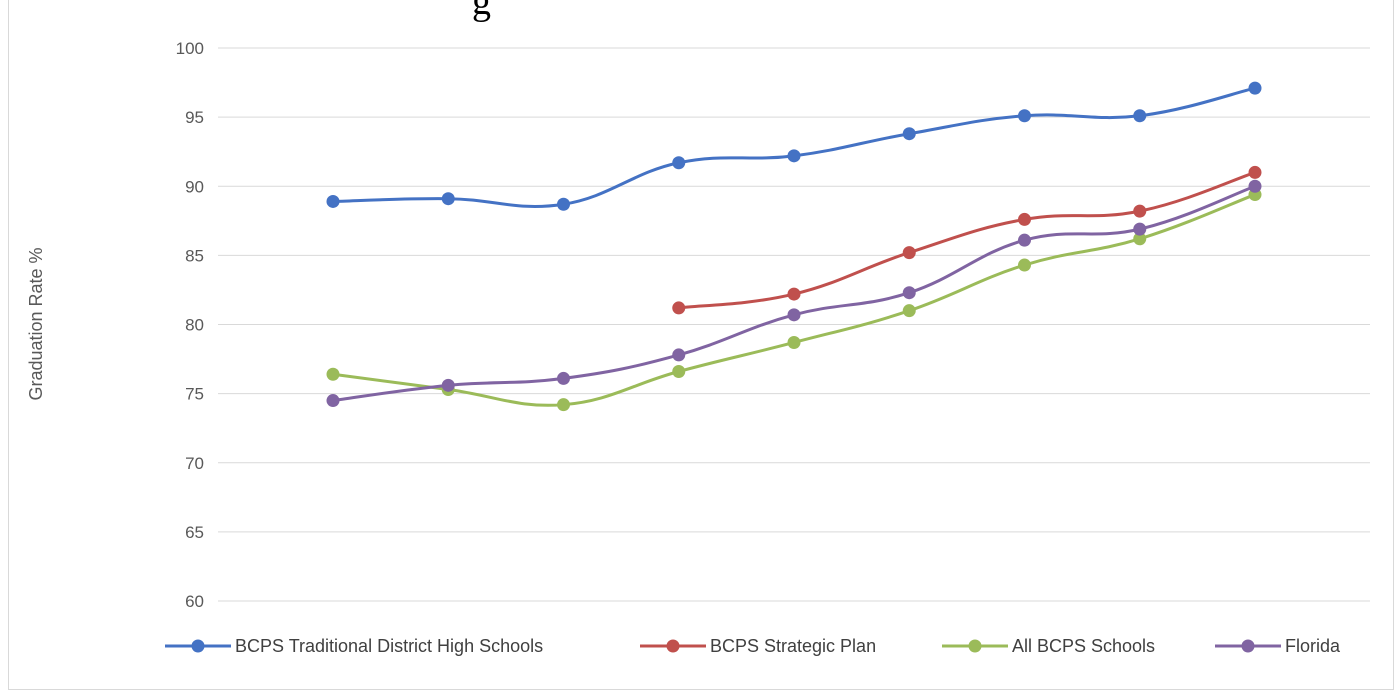  Describe the element at coordinates (194, 394) in the screenshot. I see `y-tick-label: 75` at that location.